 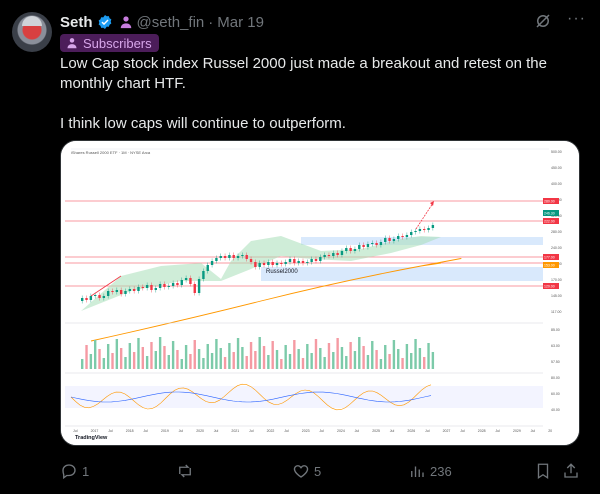 I want to click on bookmark-button, so click(x=543, y=471).